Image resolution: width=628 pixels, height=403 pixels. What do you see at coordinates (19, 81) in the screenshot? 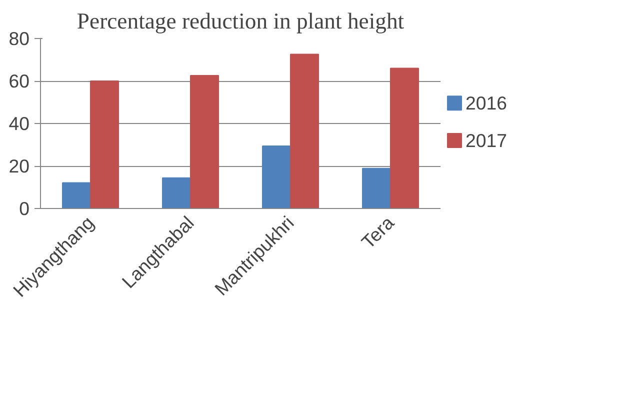
I see `y-tick-label: 60` at bounding box center [19, 81].